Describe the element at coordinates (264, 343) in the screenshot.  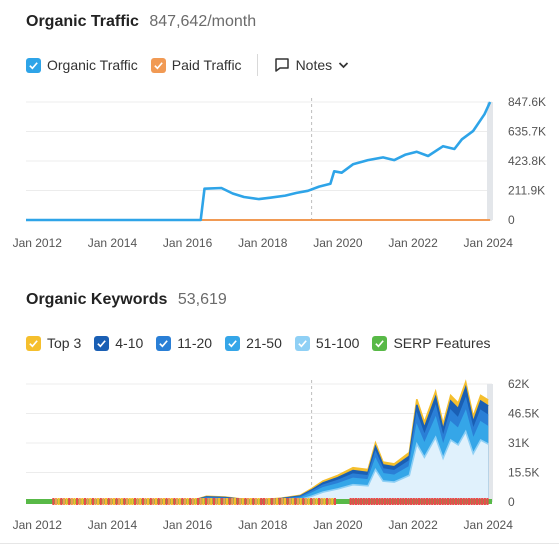
I see `legend-label: 21-50` at that location.